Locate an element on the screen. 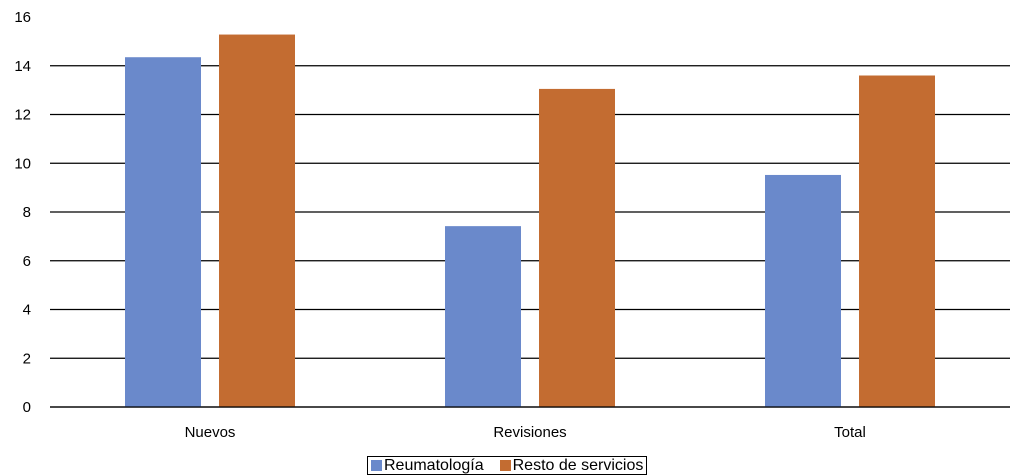  y-tick-label: 8 is located at coordinates (27, 212).